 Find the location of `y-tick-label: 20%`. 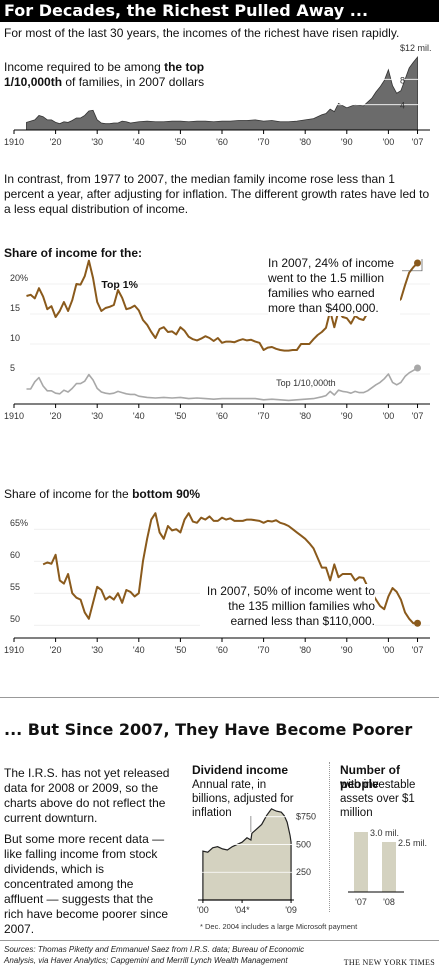

y-tick-label: 20% is located at coordinates (19, 278).